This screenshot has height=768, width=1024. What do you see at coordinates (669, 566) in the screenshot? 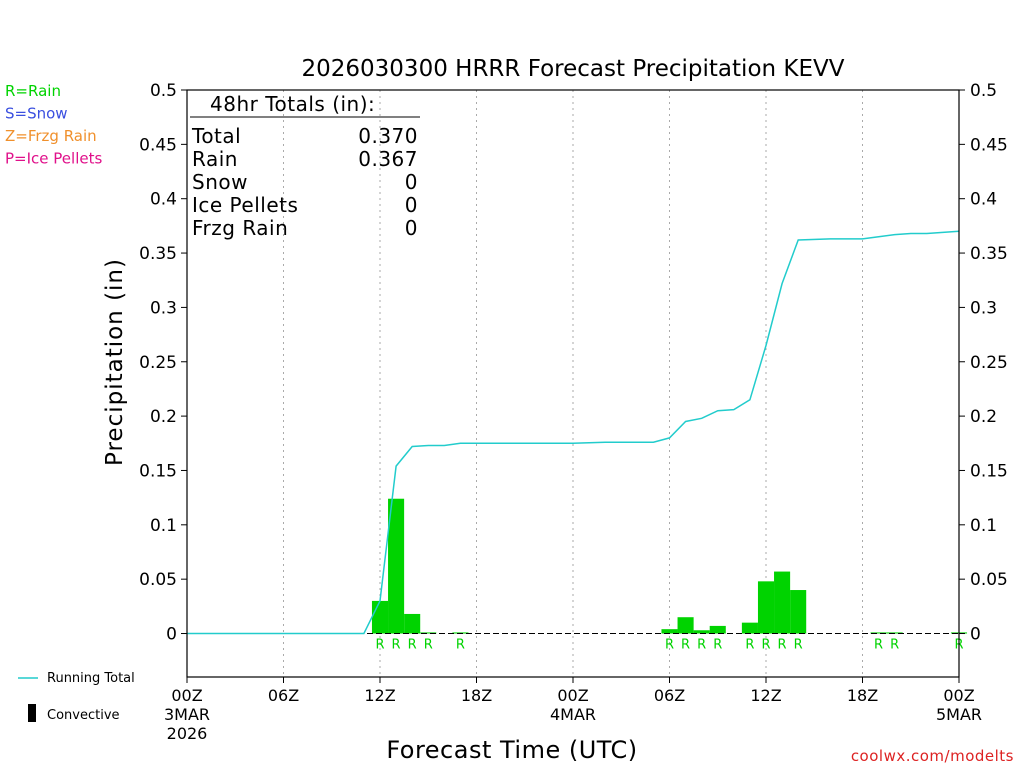
I see `precip-bars` at bounding box center [669, 566].